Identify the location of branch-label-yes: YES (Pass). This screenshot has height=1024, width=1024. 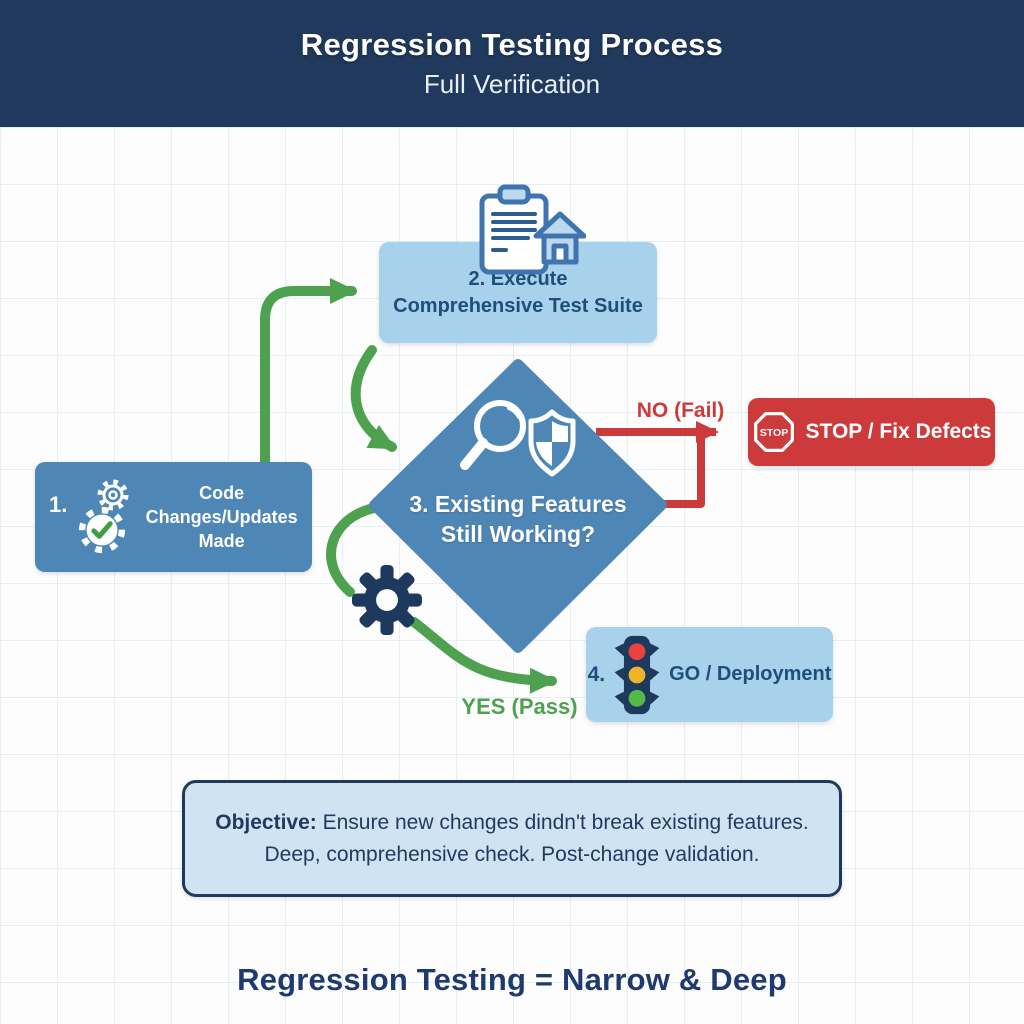
(519, 706).